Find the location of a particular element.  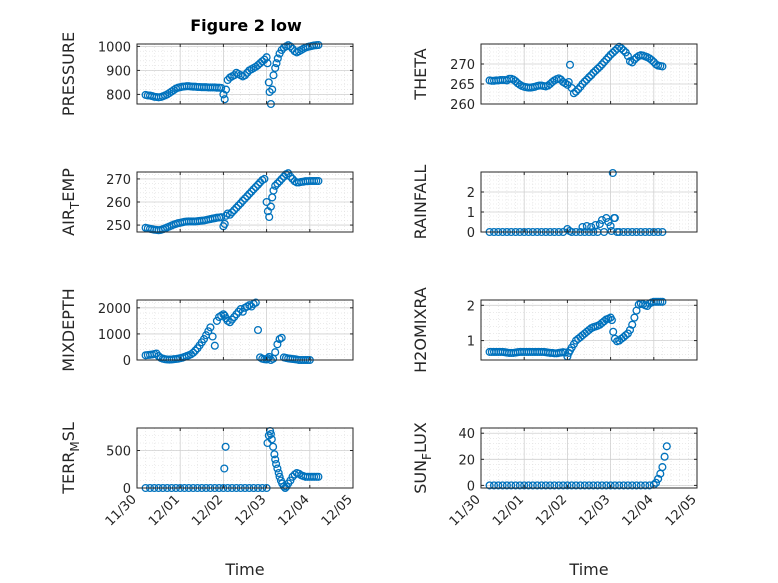

panel-1-axes-box is located at coordinates (589, 74).